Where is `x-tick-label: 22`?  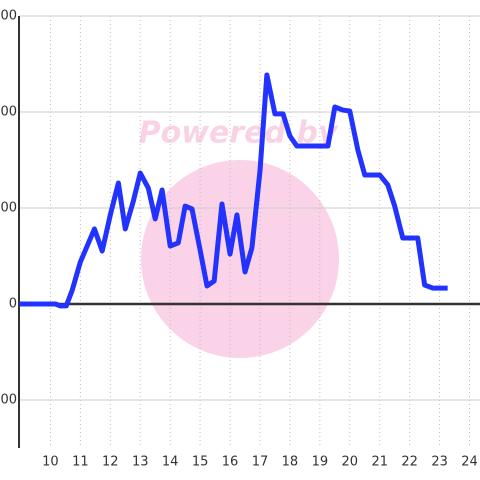 x-tick-label: 22 is located at coordinates (409, 462).